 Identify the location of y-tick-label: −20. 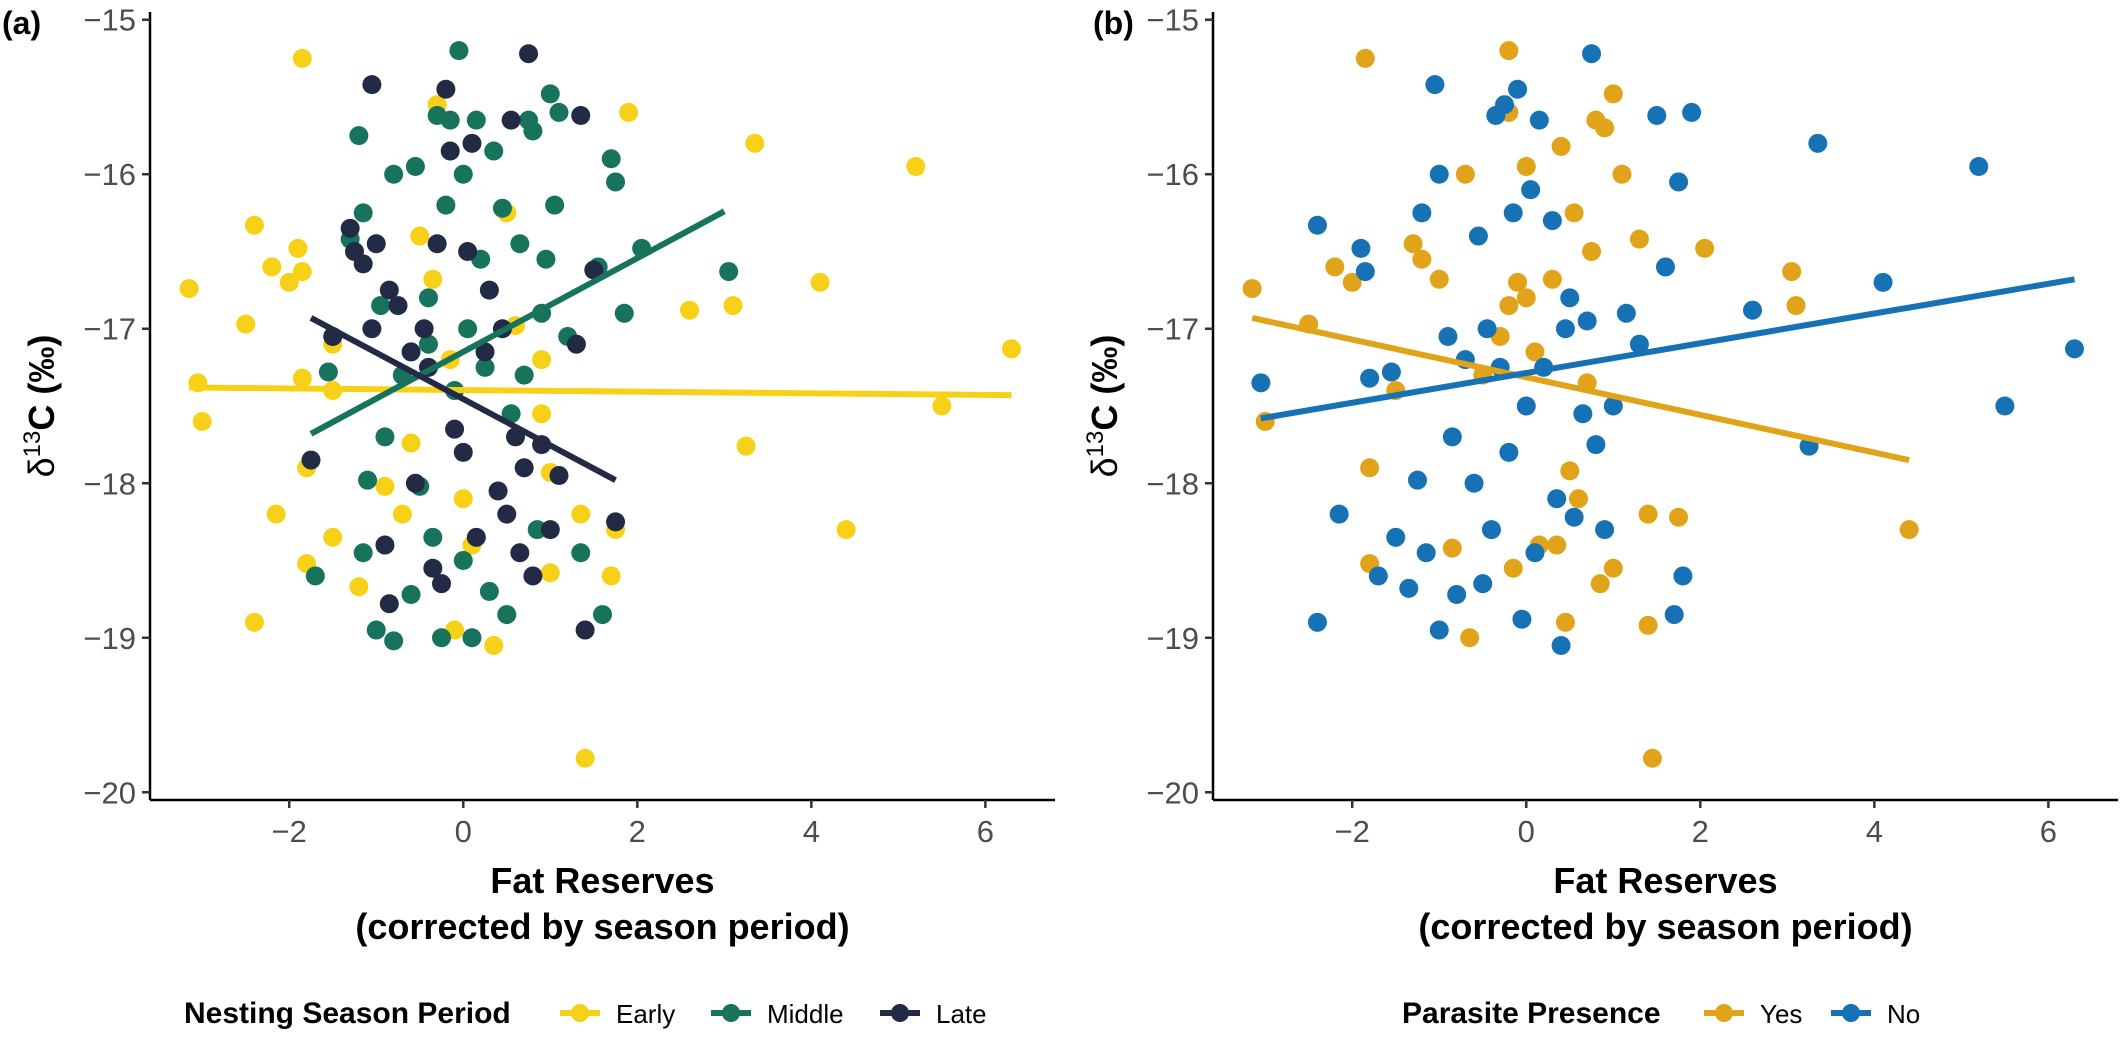
(109, 792).